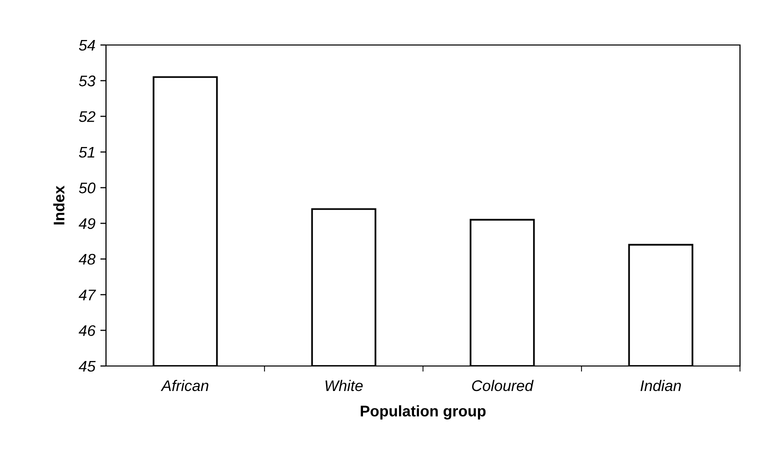 The height and width of the screenshot is (469, 761). I want to click on y-tick-label: 49, so click(87, 224).